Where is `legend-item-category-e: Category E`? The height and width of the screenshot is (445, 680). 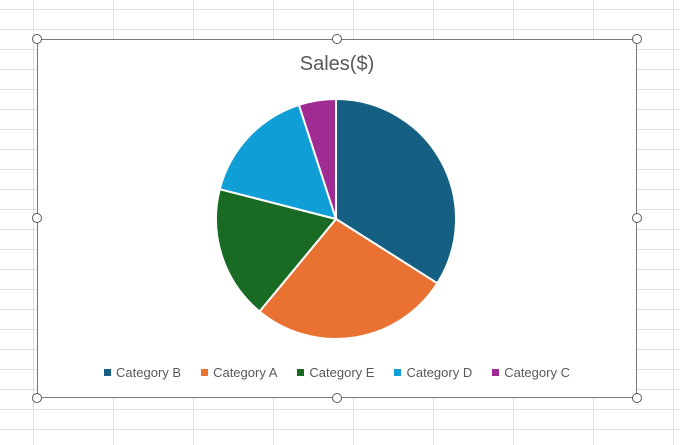 legend-item-category-e: Category E is located at coordinates (335, 372).